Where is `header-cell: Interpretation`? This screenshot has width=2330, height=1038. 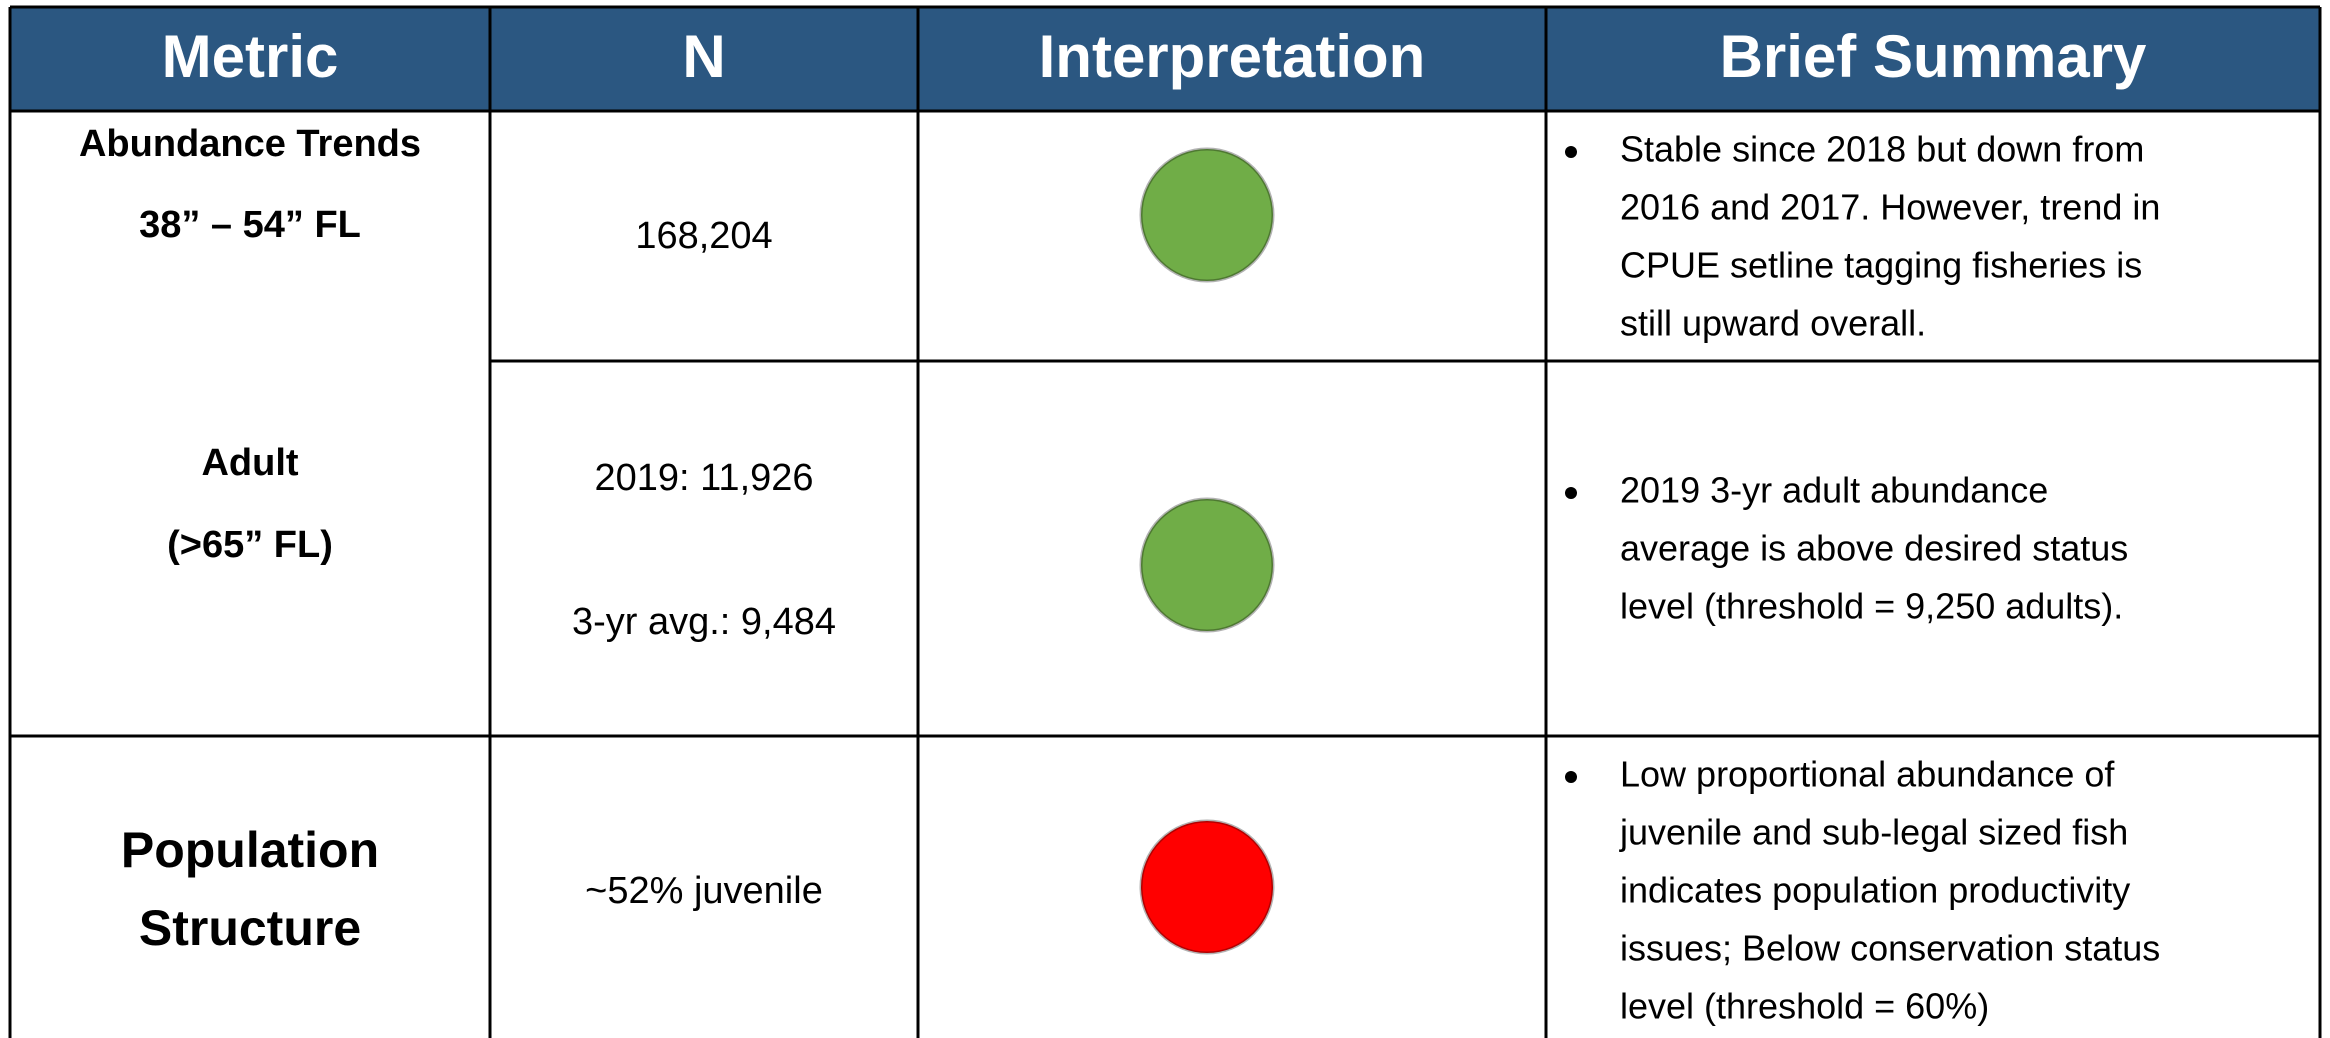
header-cell: Interpretation is located at coordinates (1232, 56).